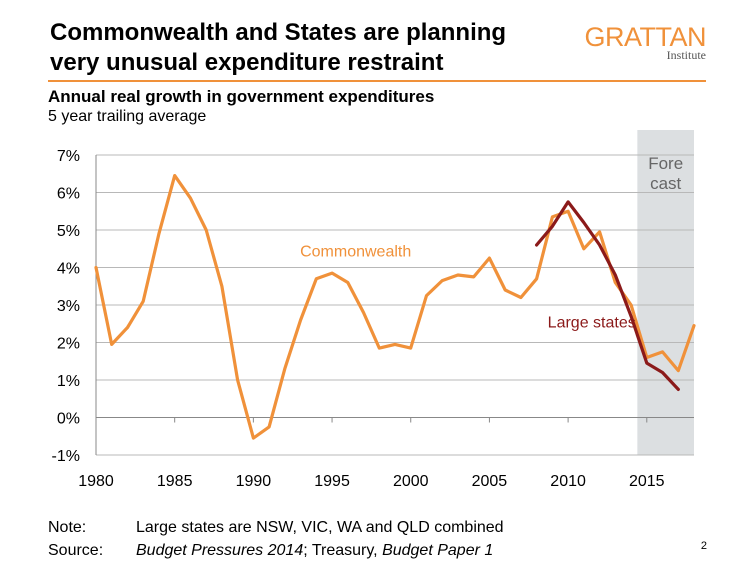 The height and width of the screenshot is (566, 754). I want to click on y-tick-label: 4%, so click(68, 269).